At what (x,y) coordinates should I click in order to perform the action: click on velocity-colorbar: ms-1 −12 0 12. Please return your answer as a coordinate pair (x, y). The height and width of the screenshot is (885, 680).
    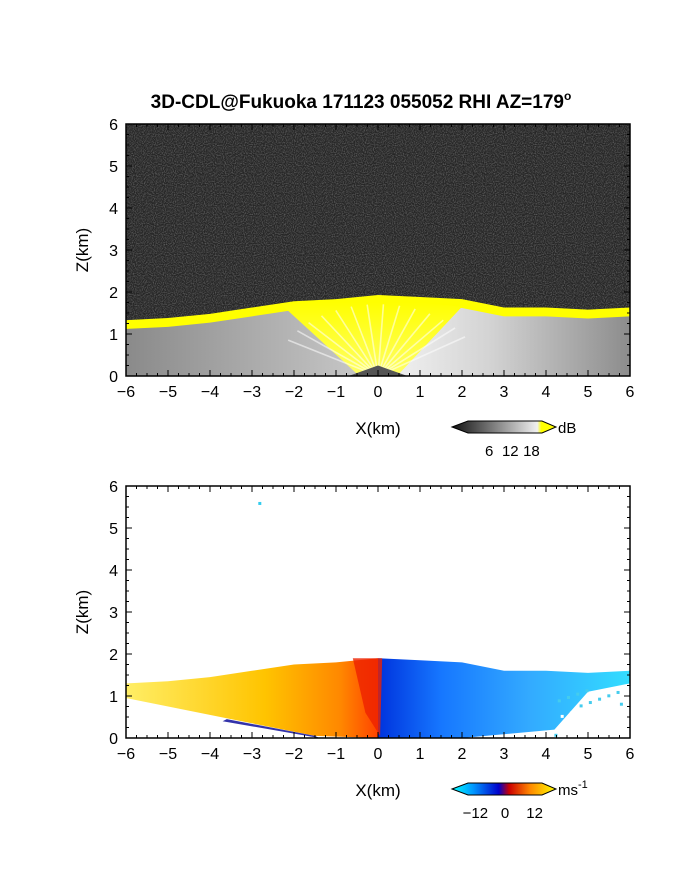
    Looking at the image, I should click on (519, 800).